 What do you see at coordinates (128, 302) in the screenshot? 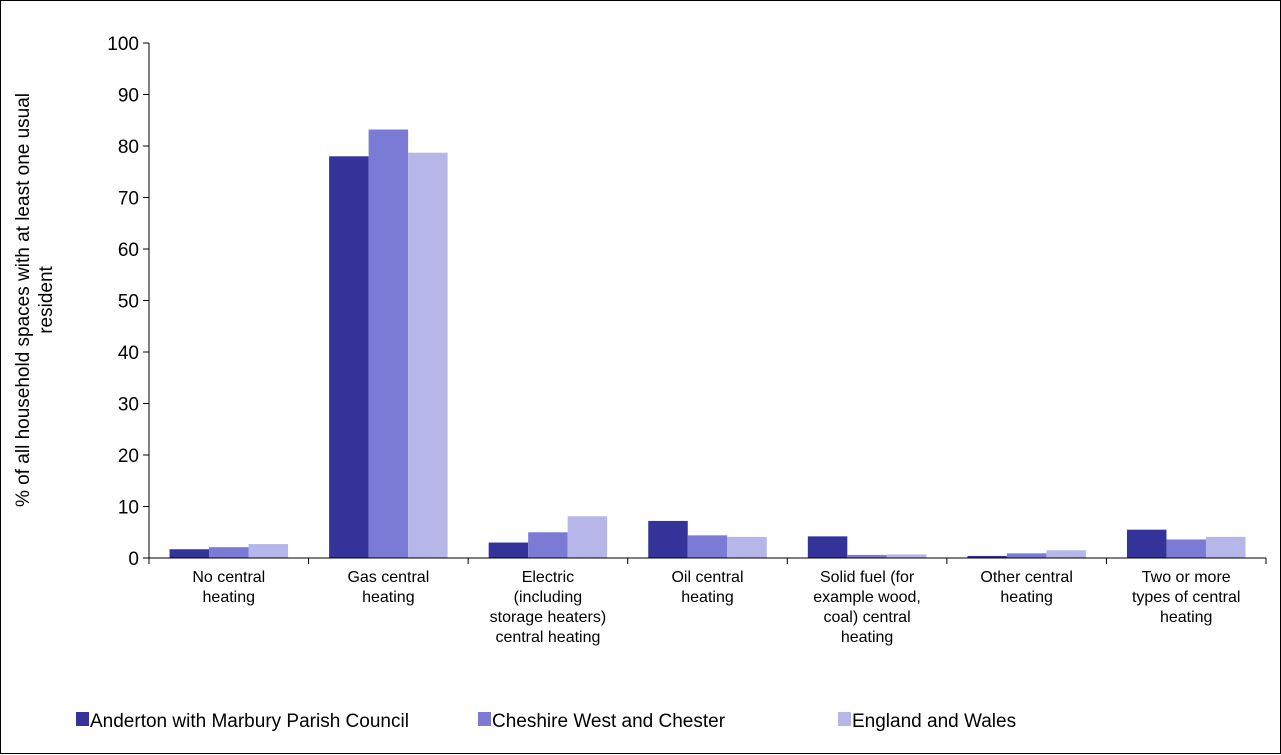
I see `y-tick-label-50: 50` at bounding box center [128, 302].